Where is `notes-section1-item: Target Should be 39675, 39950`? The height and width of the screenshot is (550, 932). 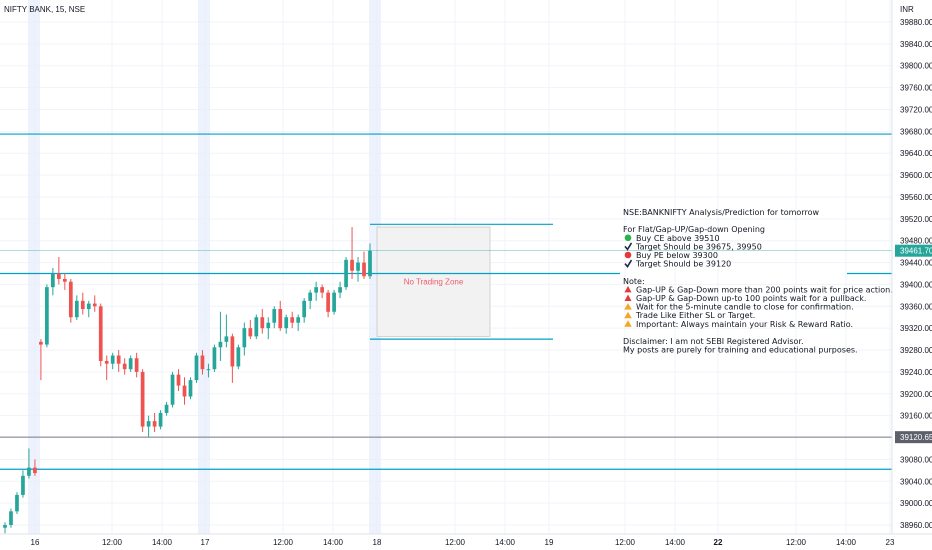 notes-section1-item: Target Should be 39675, 39950 is located at coordinates (698, 246).